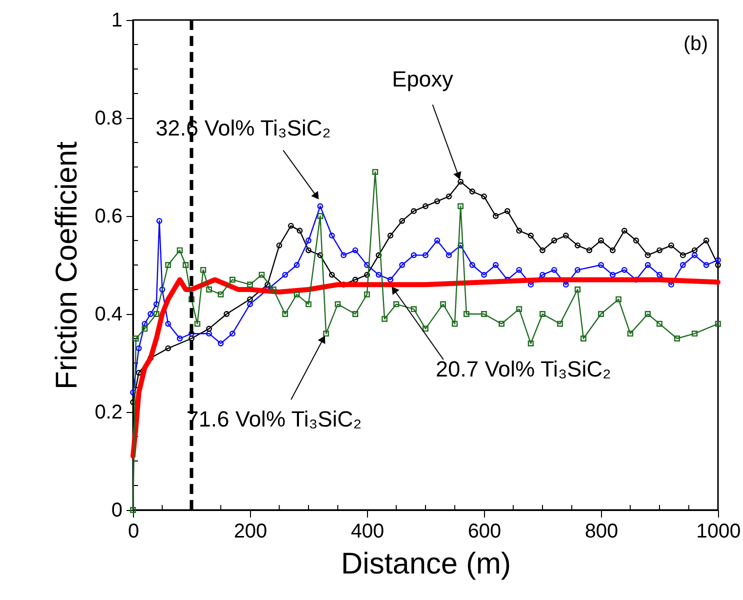  Describe the element at coordinates (108, 217) in the screenshot. I see `y-tick-label: 0.6` at that location.